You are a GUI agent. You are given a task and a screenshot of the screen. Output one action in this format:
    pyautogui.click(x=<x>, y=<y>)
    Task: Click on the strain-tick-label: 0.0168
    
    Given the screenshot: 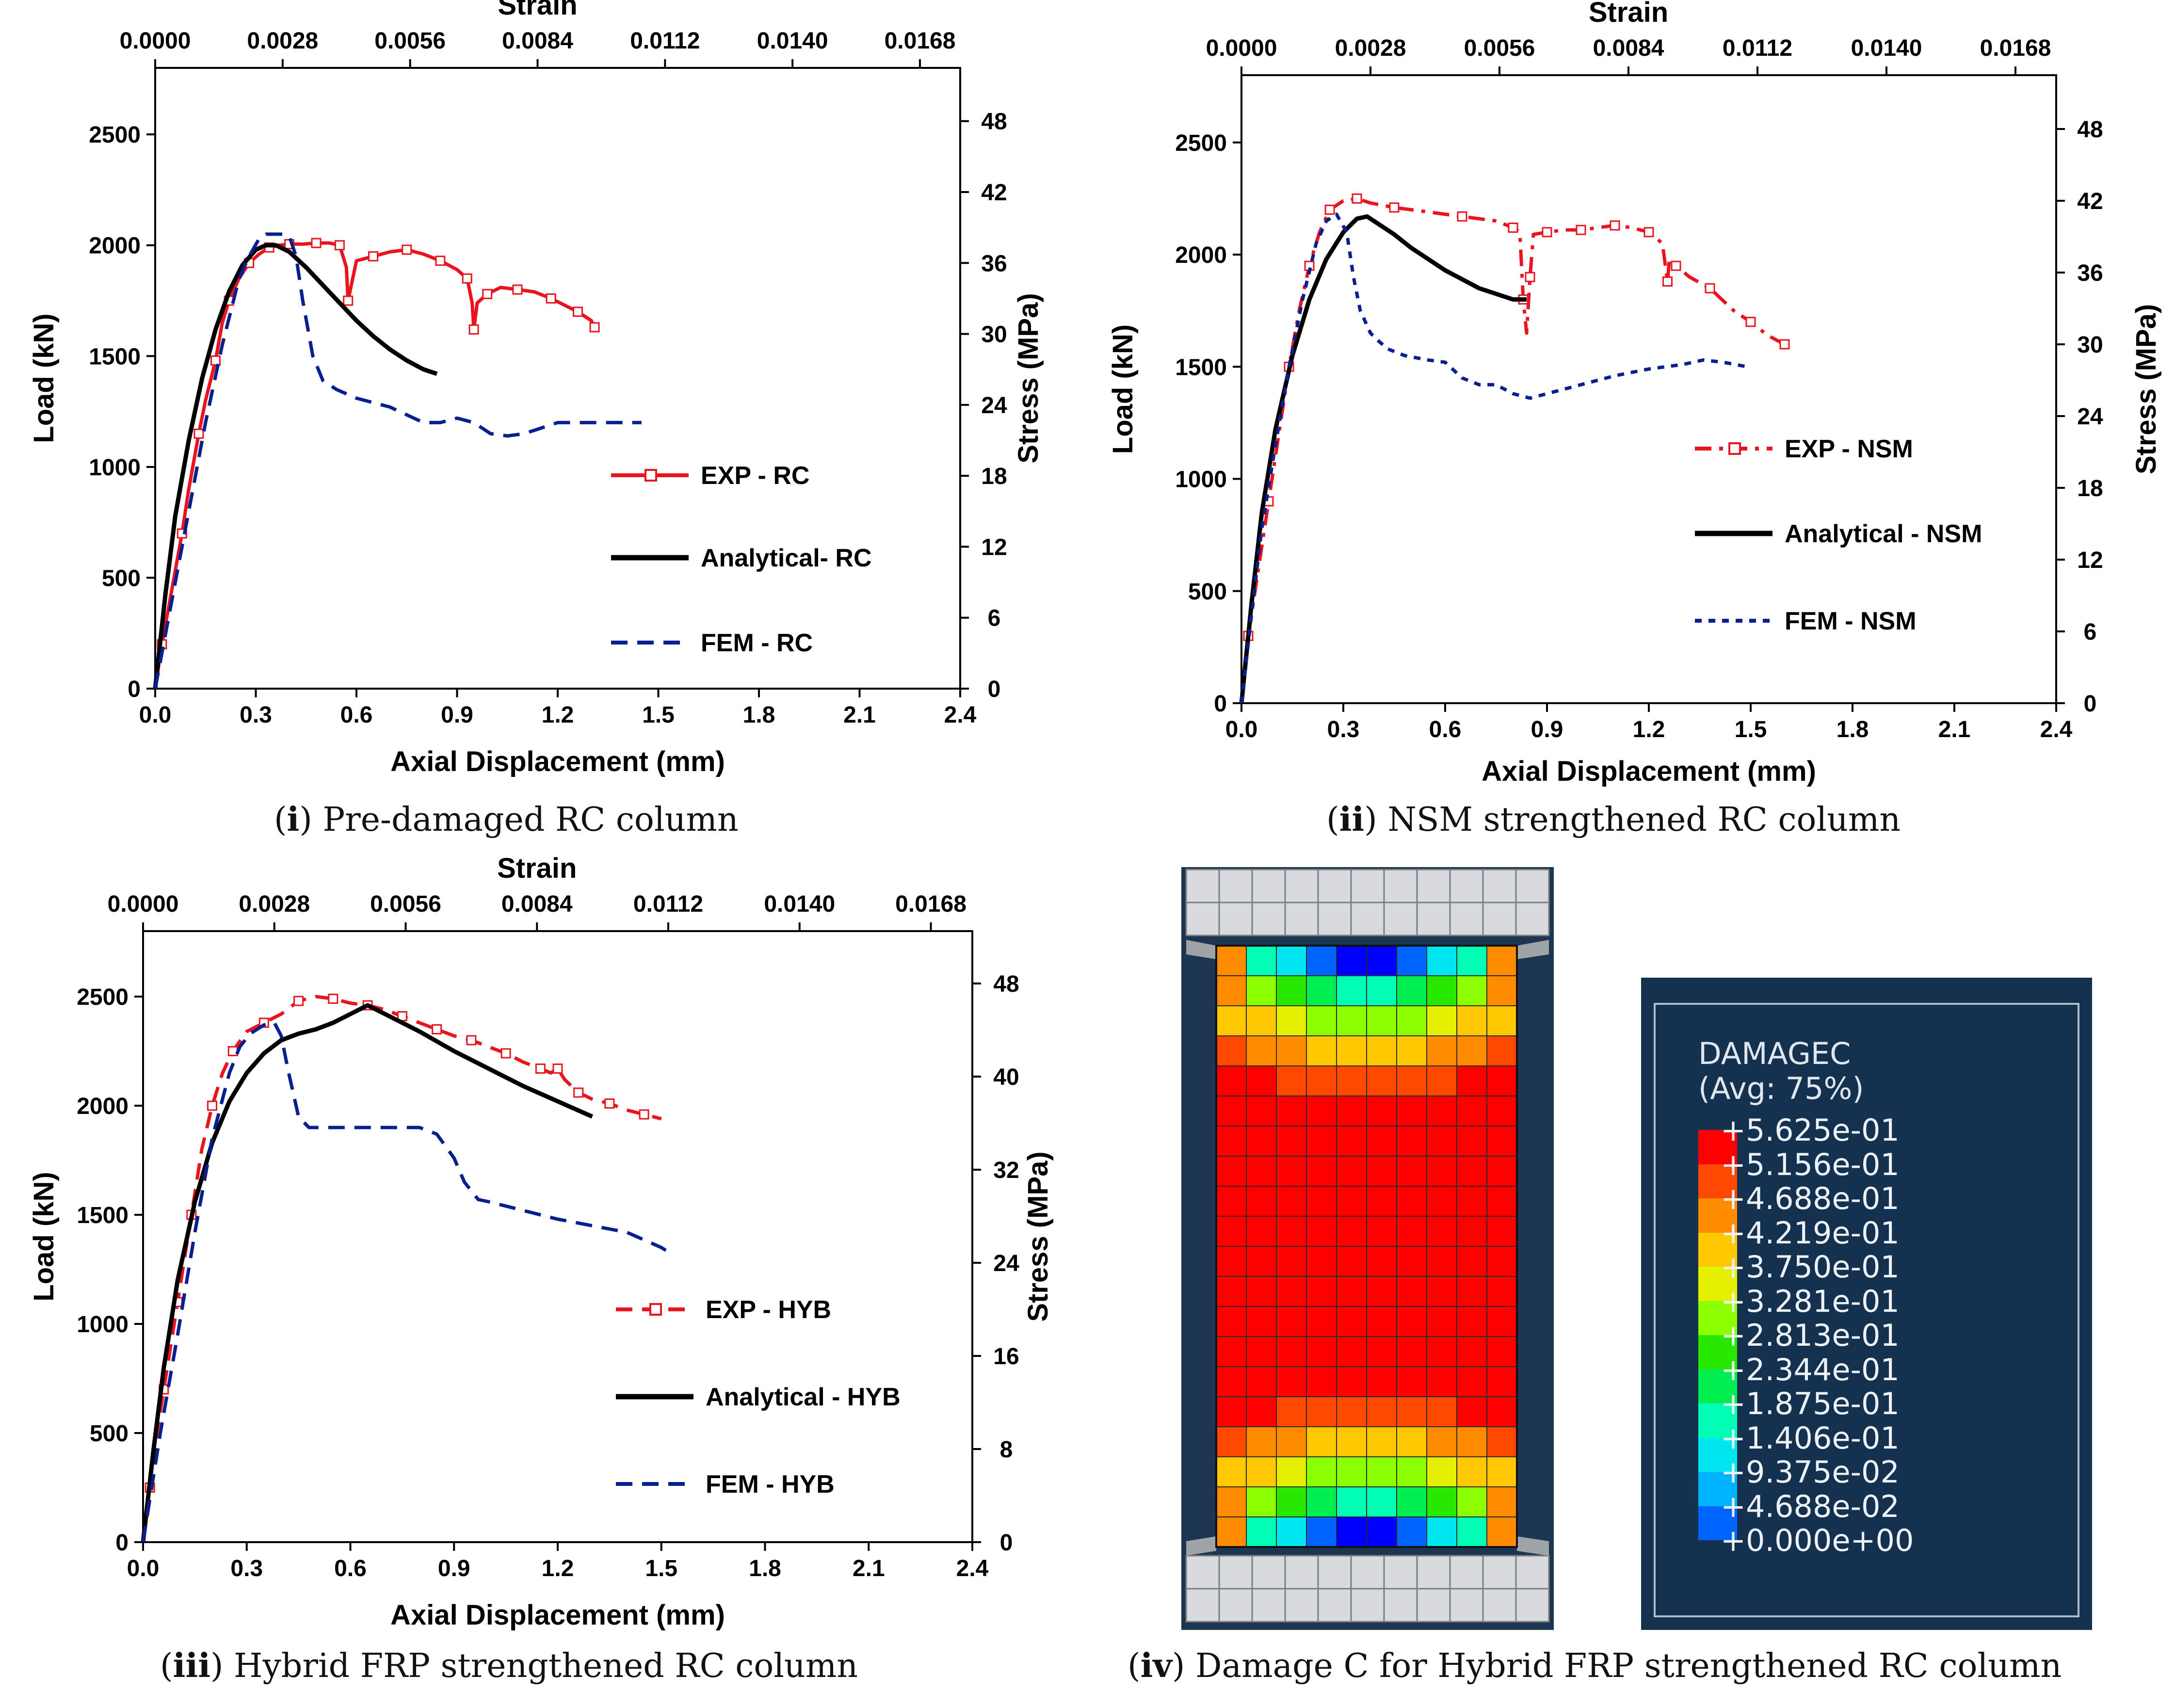 What is the action you would take?
    pyautogui.click(x=920, y=41)
    